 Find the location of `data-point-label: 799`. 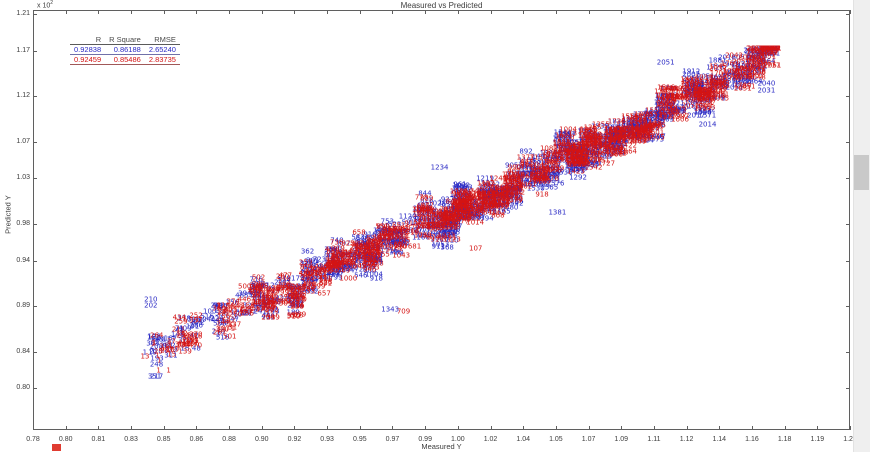

data-point-label: 799 is located at coordinates (336, 277).